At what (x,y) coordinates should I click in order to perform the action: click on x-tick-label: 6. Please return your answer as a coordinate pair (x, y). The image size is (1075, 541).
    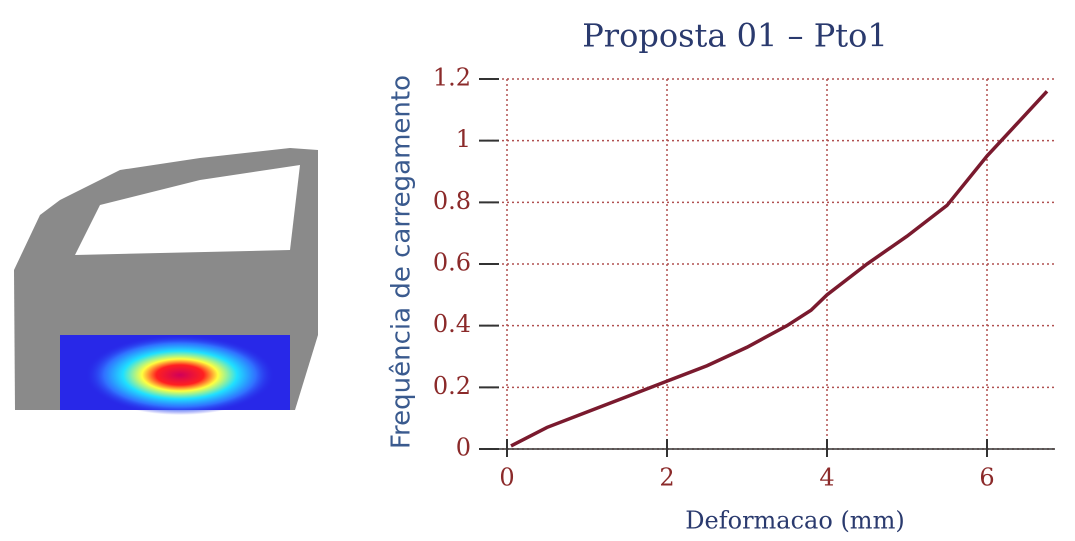
    Looking at the image, I should click on (986, 478).